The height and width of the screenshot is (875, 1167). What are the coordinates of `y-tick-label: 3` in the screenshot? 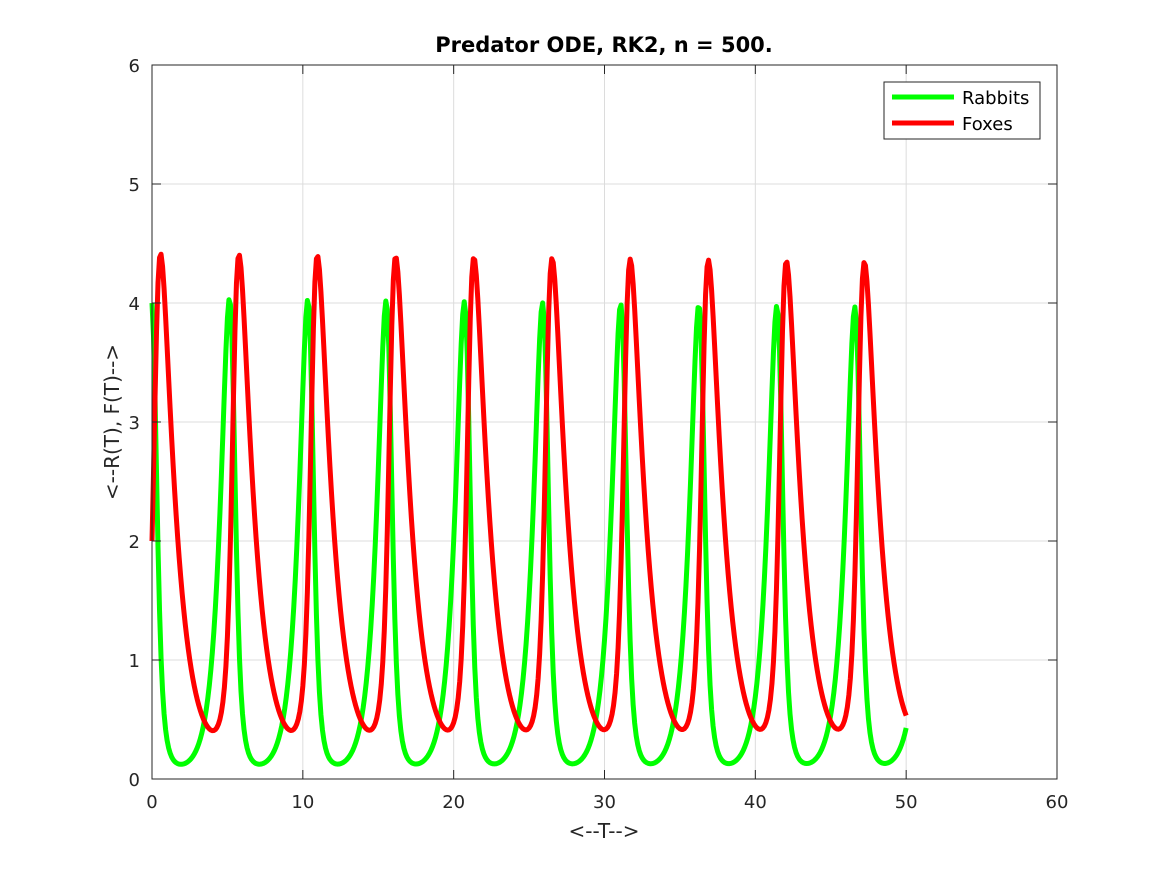 It's located at (134, 423).